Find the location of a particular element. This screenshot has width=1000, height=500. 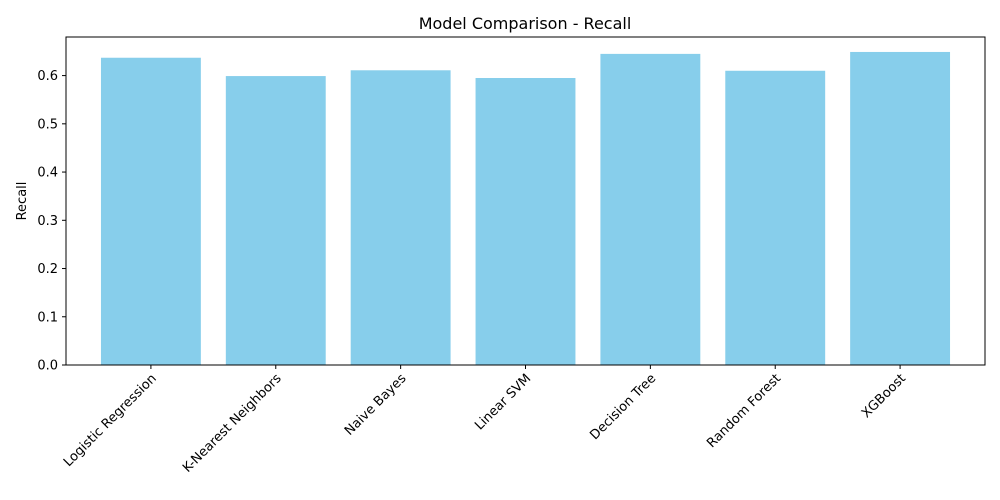

bar-linear-svm is located at coordinates (525, 221).